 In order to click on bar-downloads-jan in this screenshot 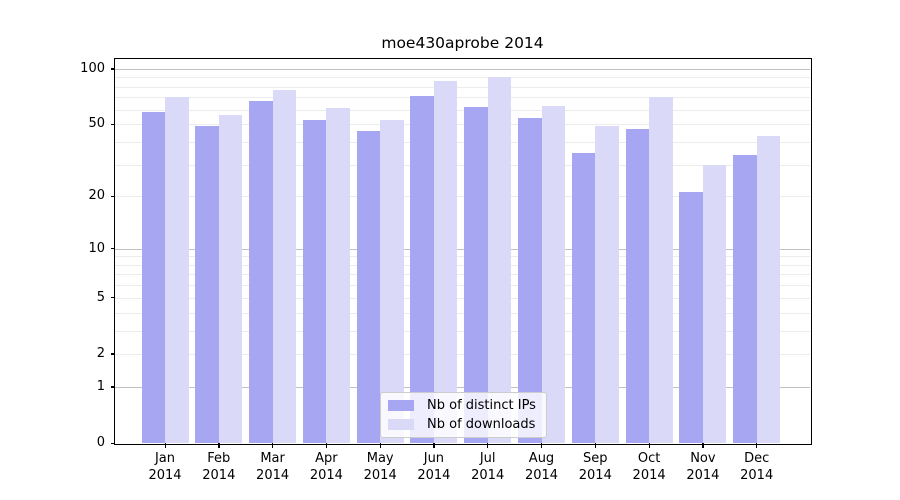, I will do `click(177, 270)`.